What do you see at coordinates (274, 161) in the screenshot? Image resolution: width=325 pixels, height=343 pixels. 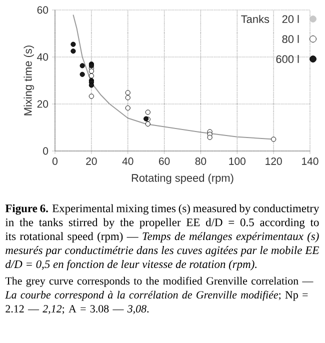 I see `x-tick-label: 120` at bounding box center [274, 161].